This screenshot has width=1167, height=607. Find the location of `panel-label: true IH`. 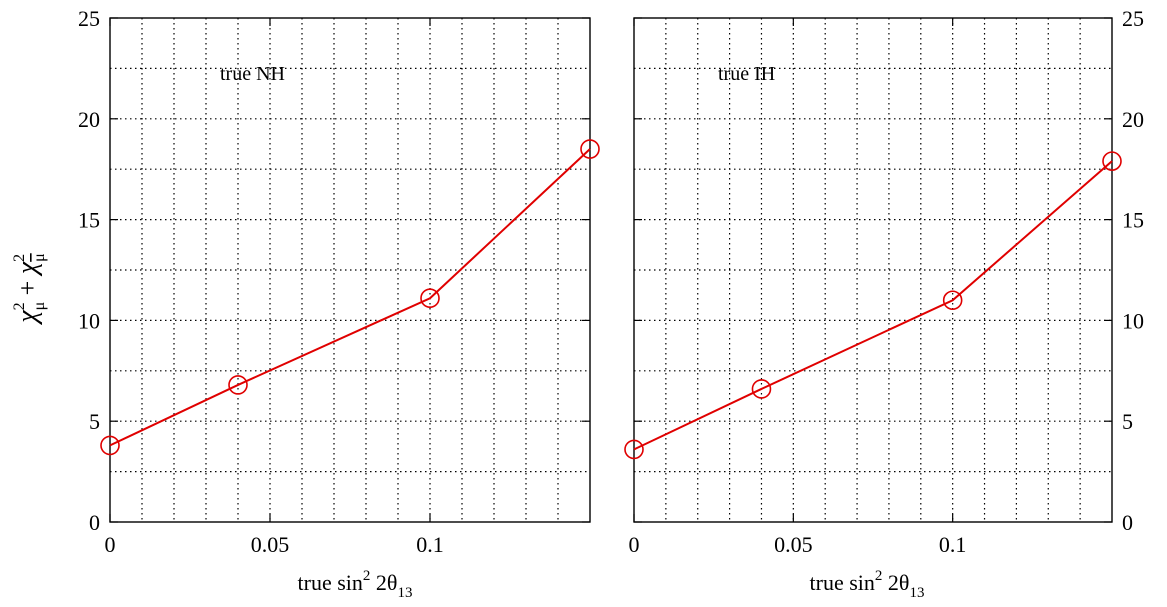

panel-label: true IH is located at coordinates (746, 74).